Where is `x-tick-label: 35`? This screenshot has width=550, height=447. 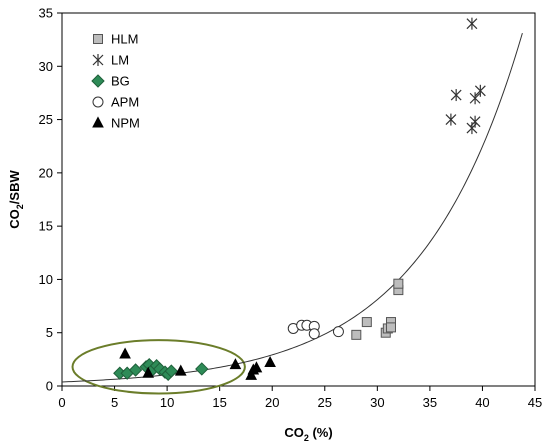
x-tick-label: 35 is located at coordinates (430, 402).